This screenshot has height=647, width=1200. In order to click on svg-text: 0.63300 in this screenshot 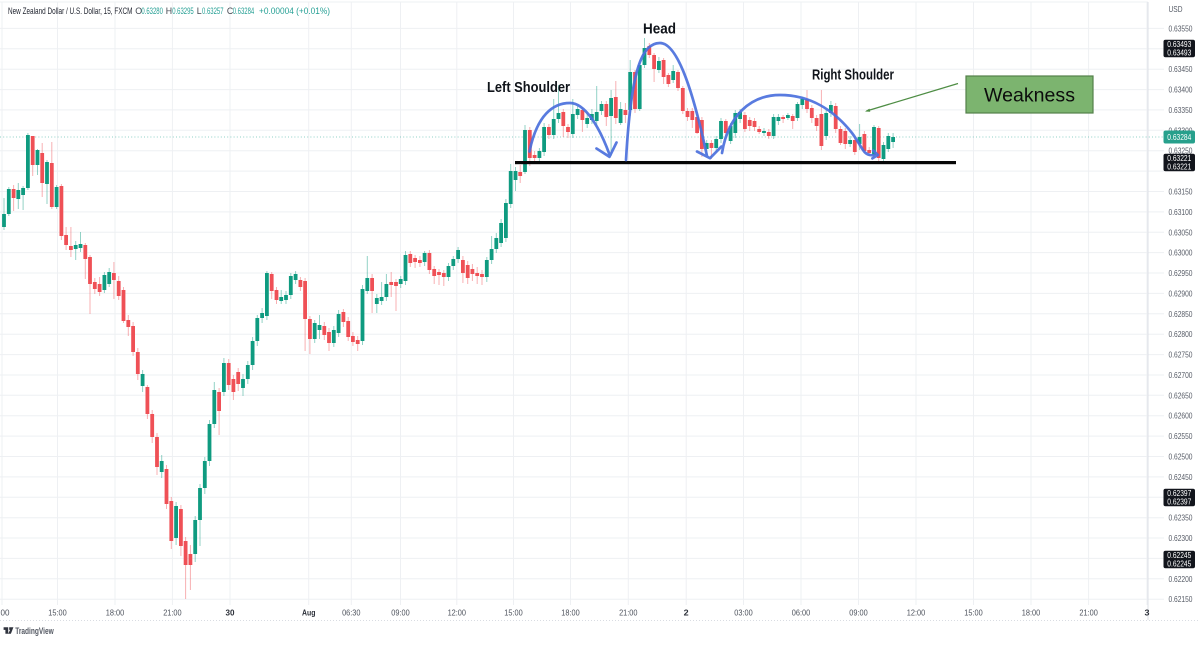, I will do `click(1181, 130)`.